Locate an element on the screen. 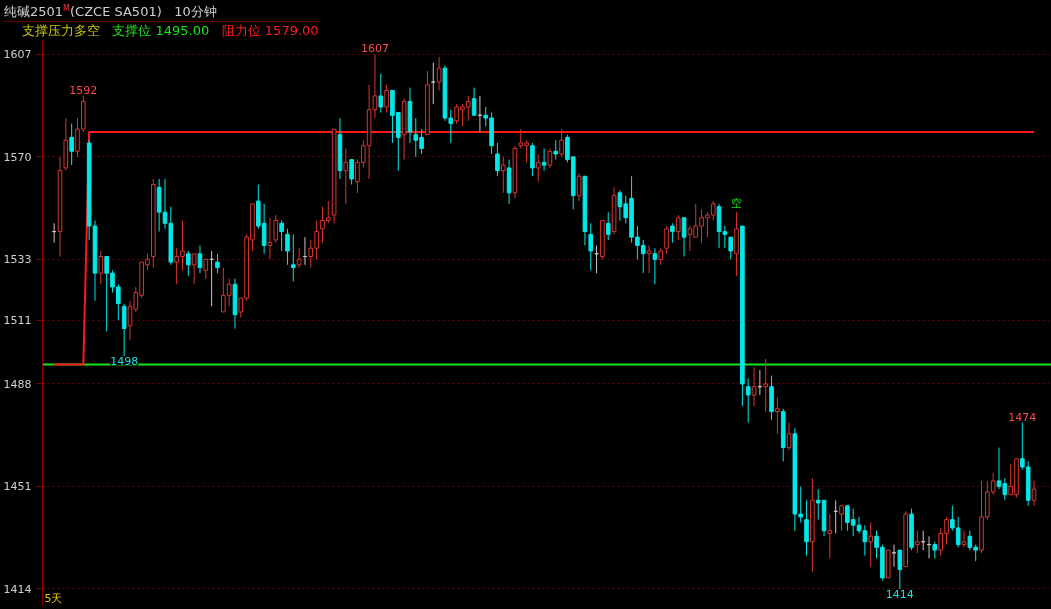 This screenshot has width=1051, height=609. y-tick-label: 1451 is located at coordinates (17, 487).